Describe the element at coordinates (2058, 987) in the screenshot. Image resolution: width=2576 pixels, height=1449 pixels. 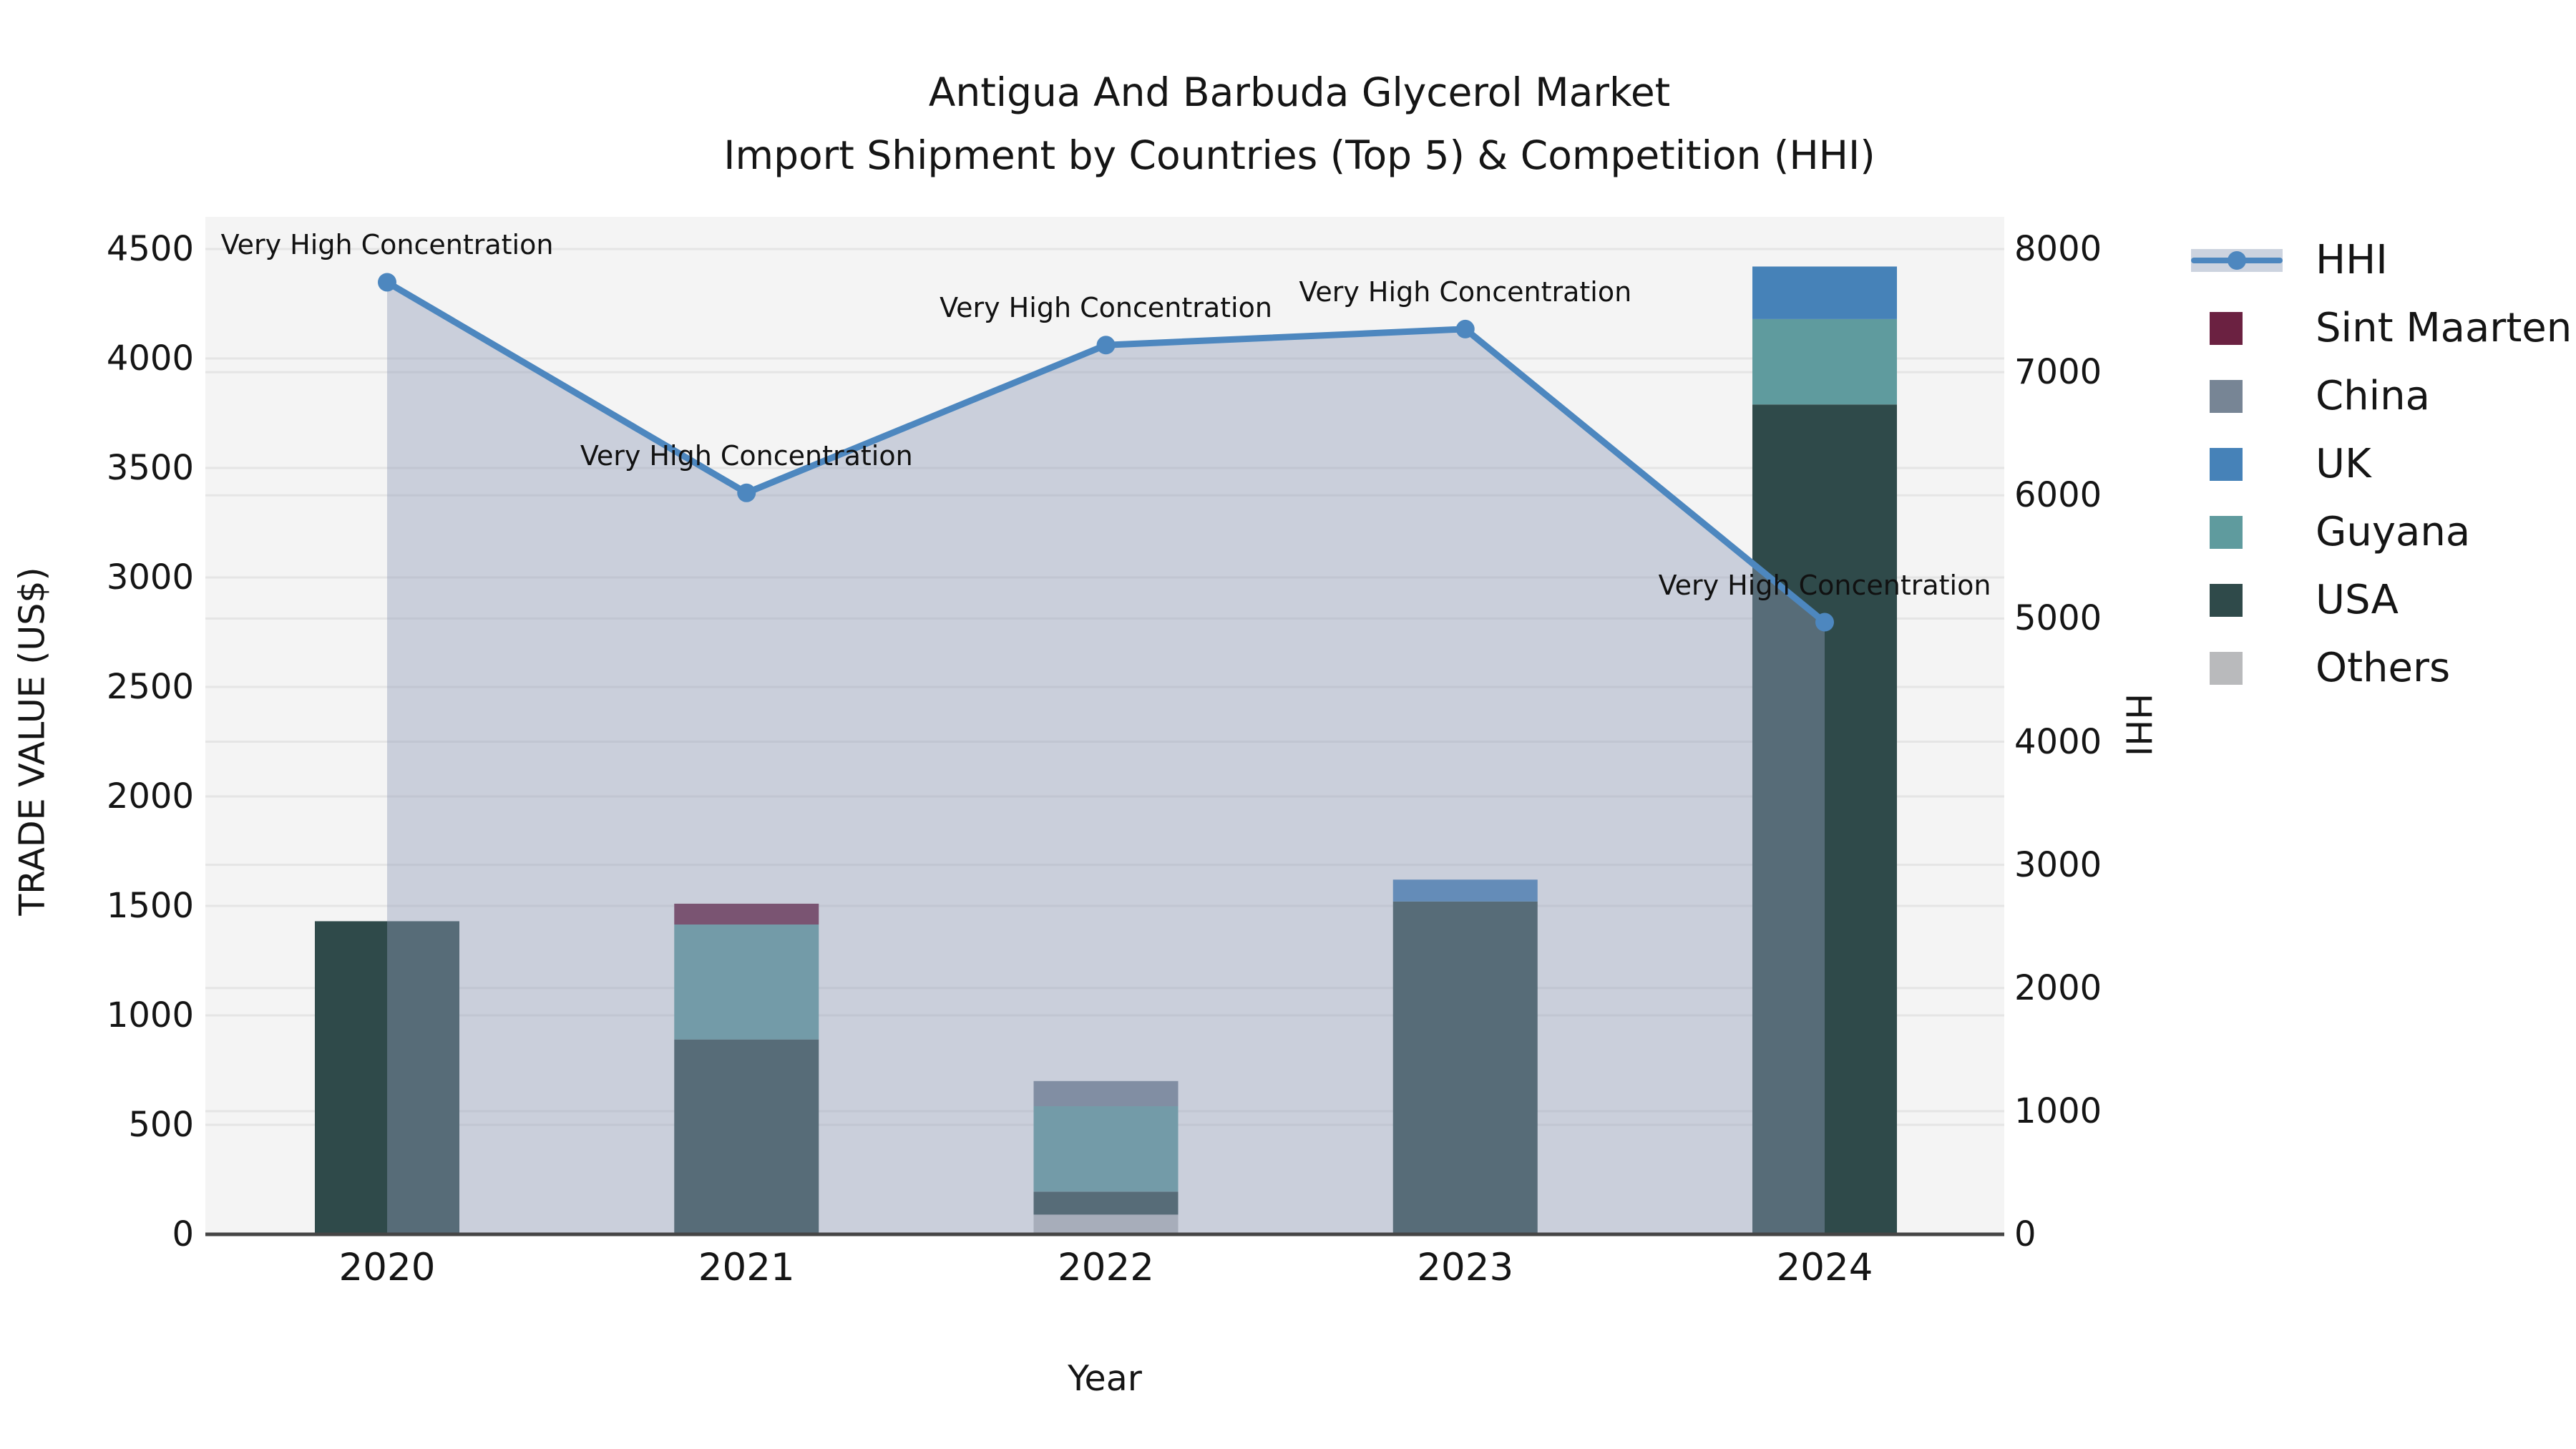
I see `right-tick-2000: 2000` at that location.